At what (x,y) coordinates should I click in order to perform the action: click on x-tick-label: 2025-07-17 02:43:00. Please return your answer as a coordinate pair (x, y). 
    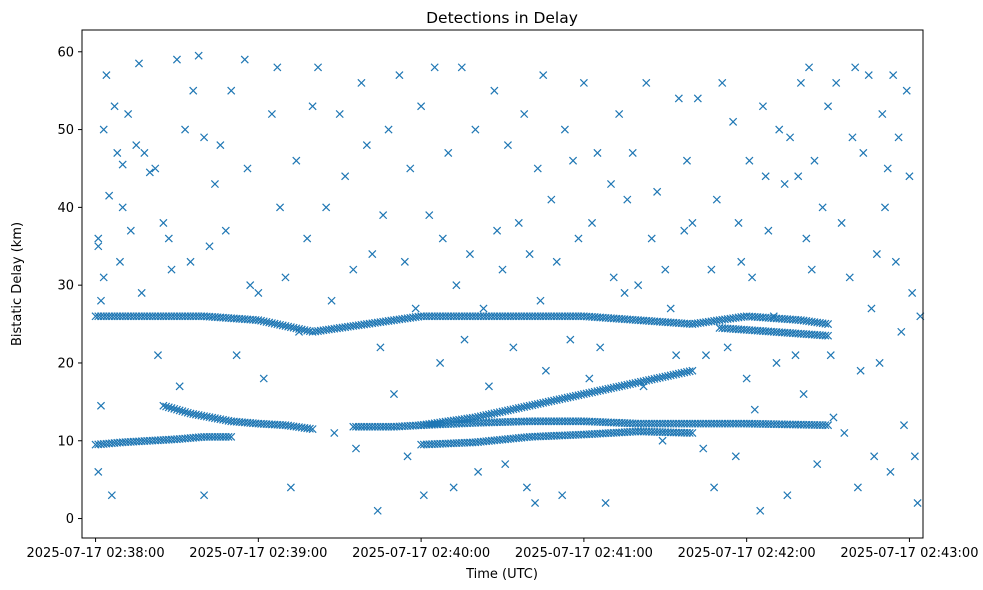
    Looking at the image, I should click on (909, 553).